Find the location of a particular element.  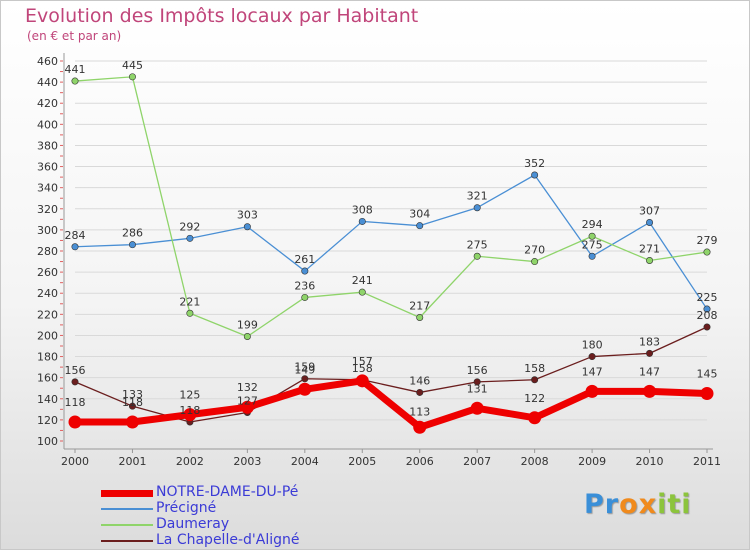

data-label: 132 is located at coordinates (247, 387).